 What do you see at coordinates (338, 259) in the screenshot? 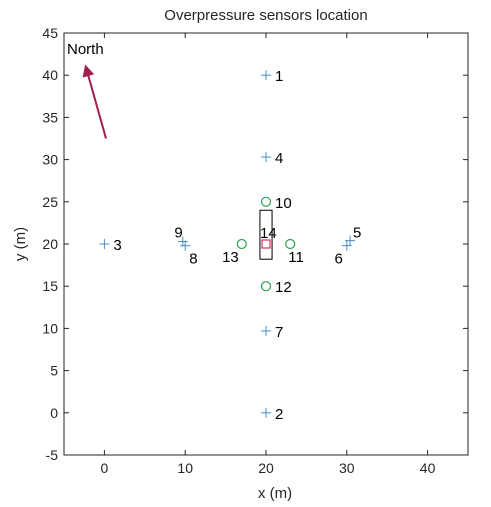
I see `sensor-label: 6` at bounding box center [338, 259].